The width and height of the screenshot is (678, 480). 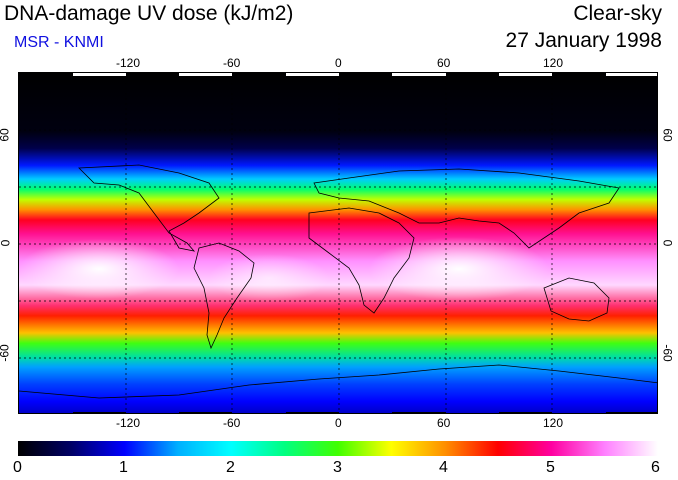 I want to click on map-date: 27 January 1998, so click(x=583, y=40).